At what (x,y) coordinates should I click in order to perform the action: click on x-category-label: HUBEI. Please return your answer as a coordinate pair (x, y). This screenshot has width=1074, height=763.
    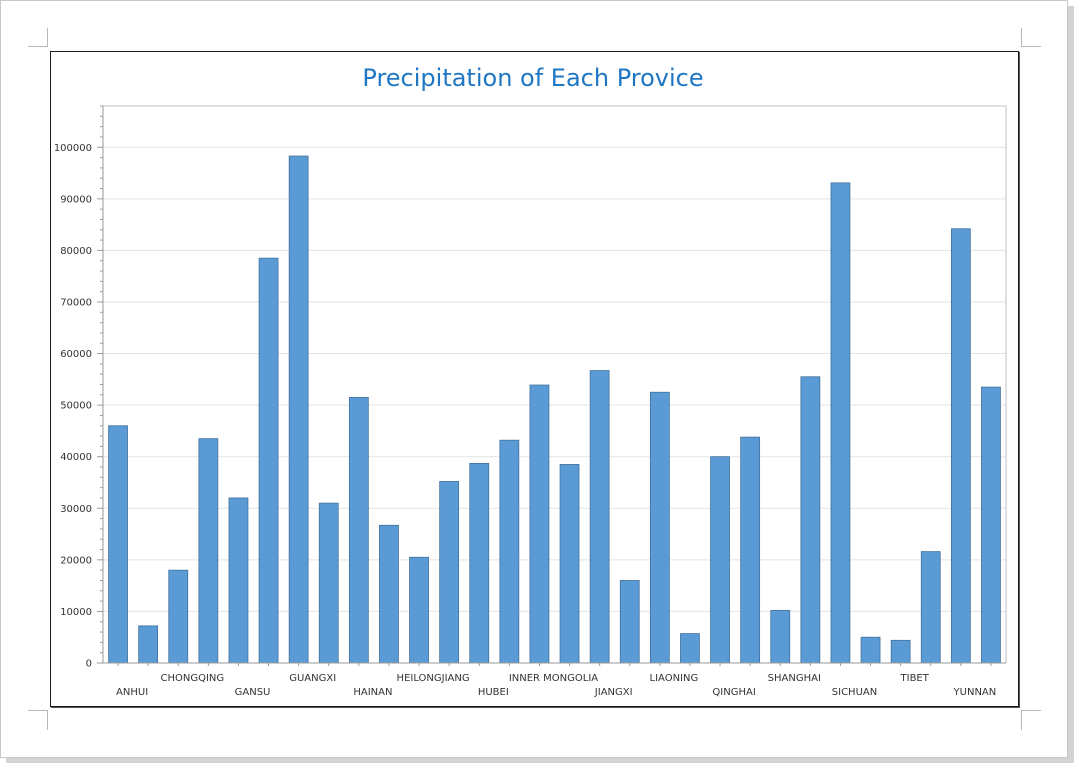
    Looking at the image, I should click on (493, 692).